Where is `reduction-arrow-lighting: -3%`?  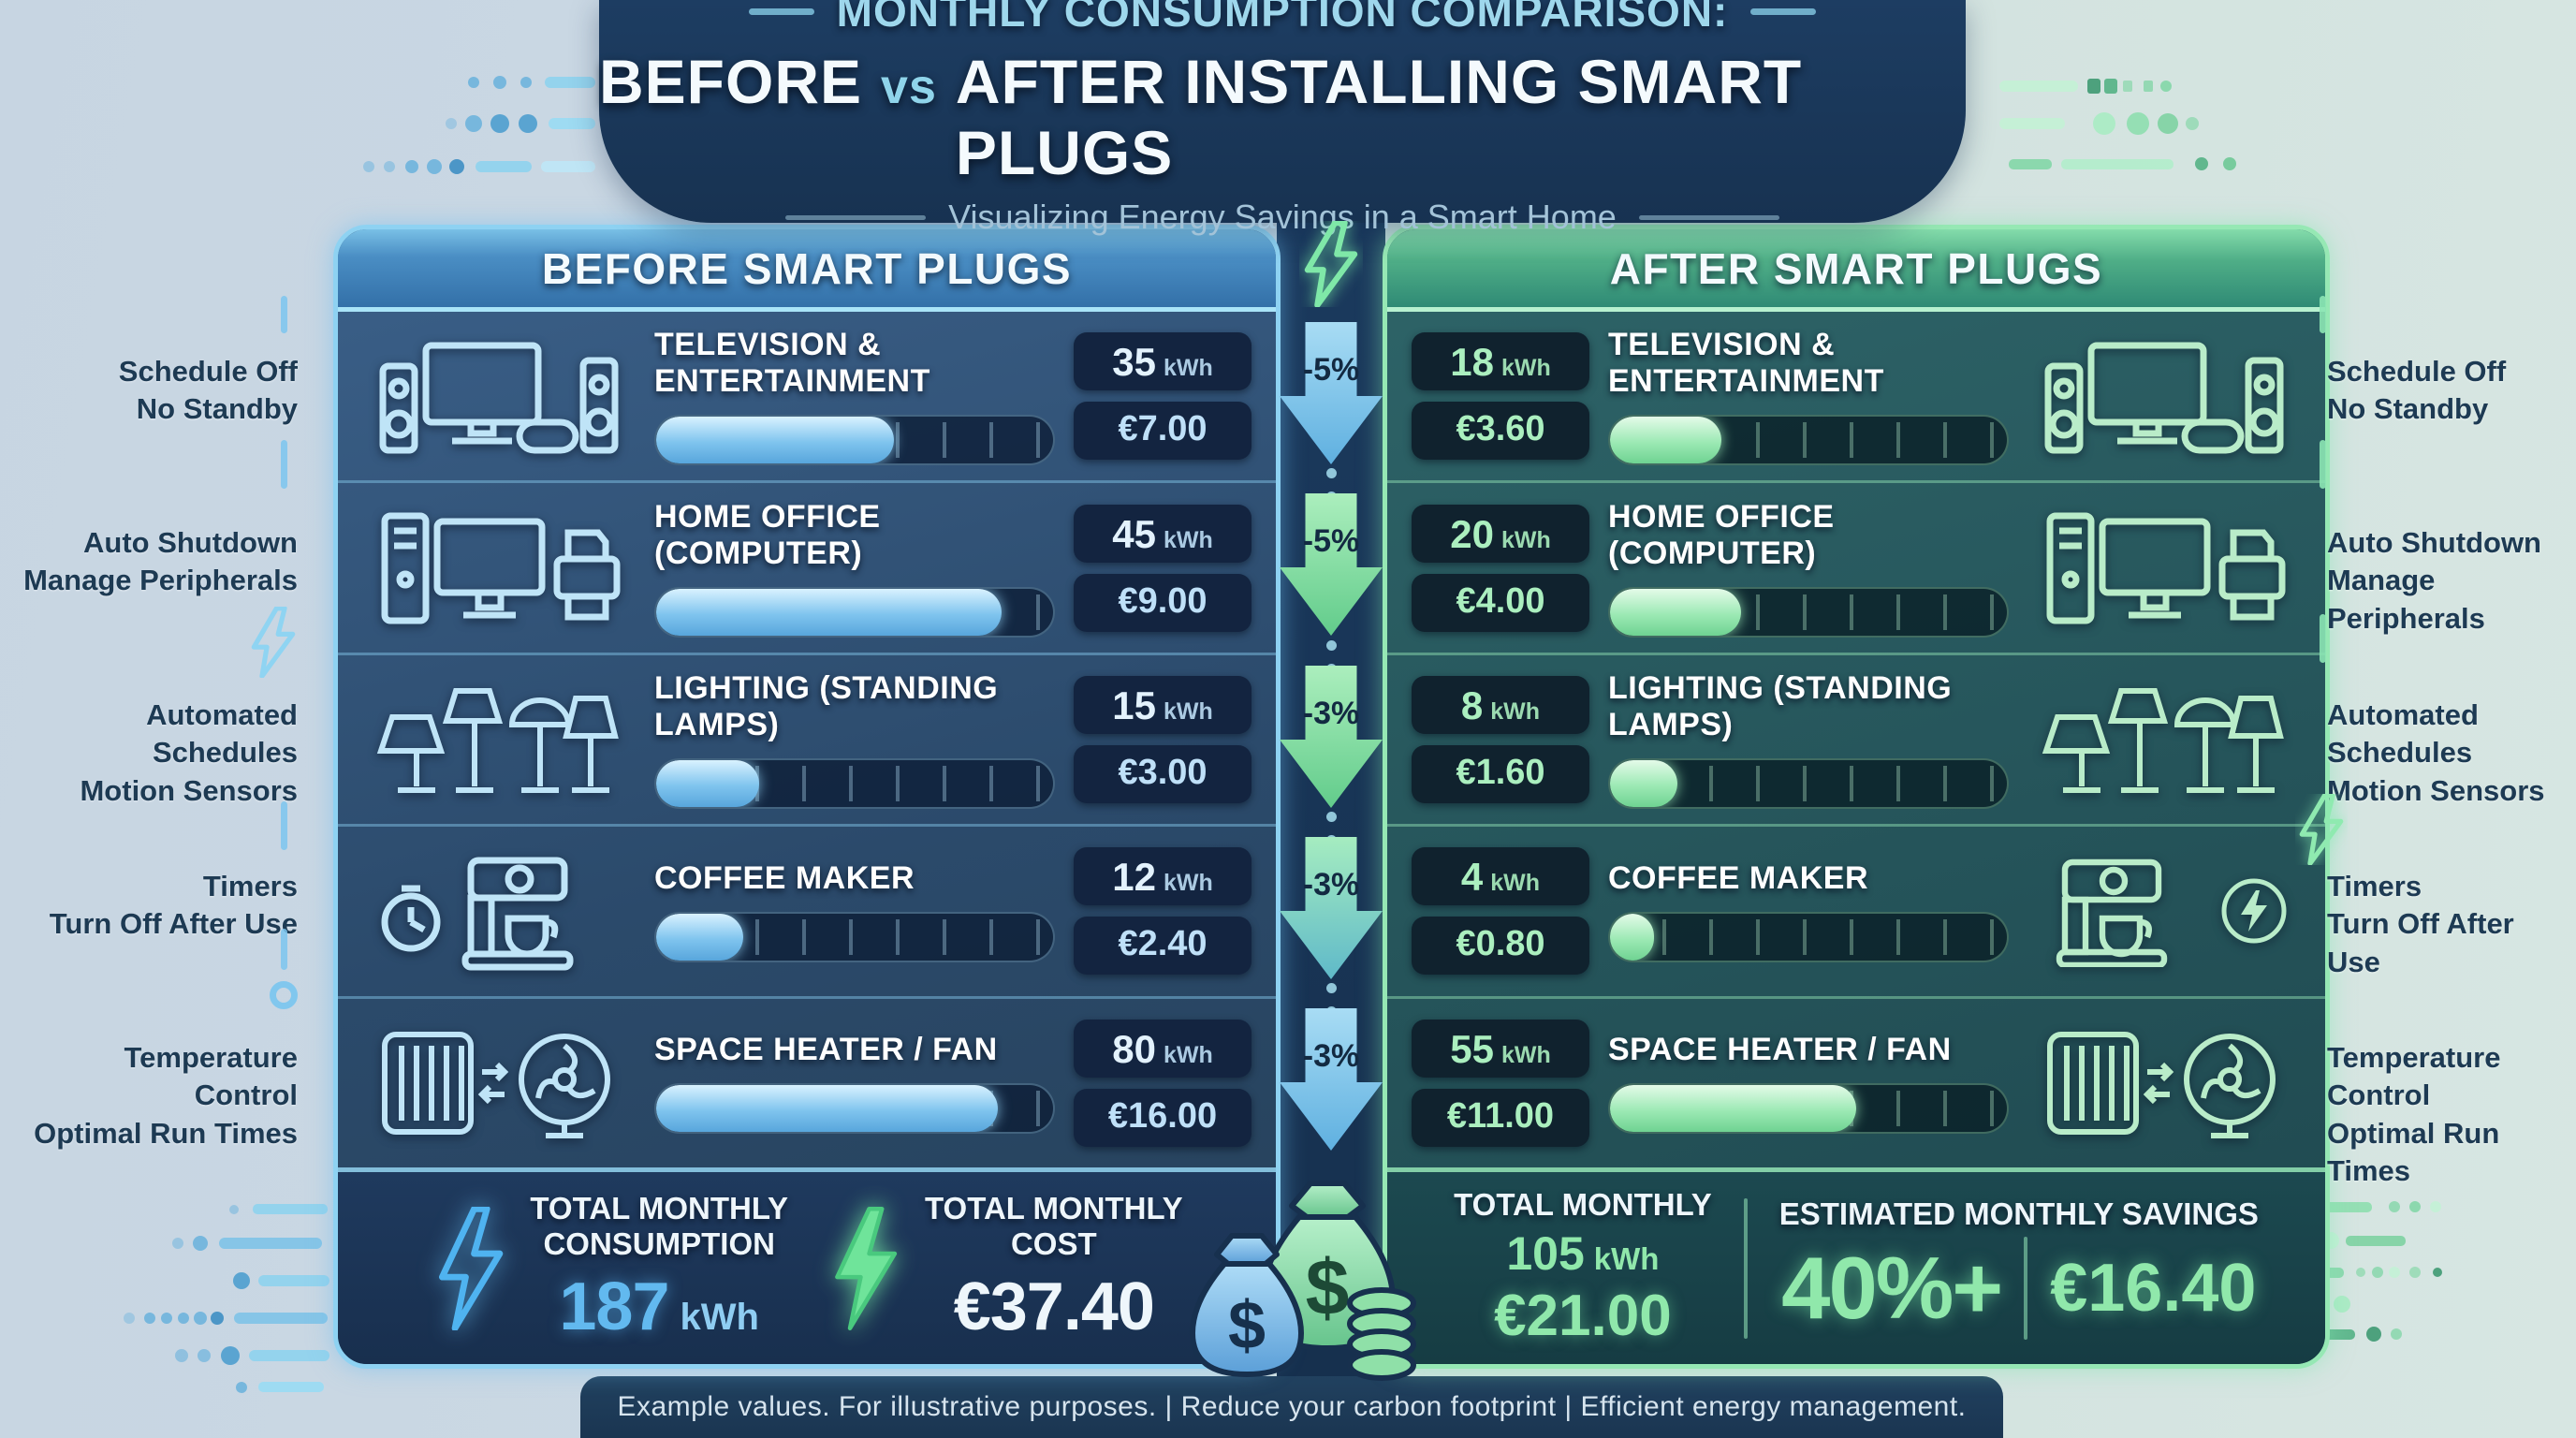
reduction-arrow-lighting: -3% is located at coordinates (1331, 737).